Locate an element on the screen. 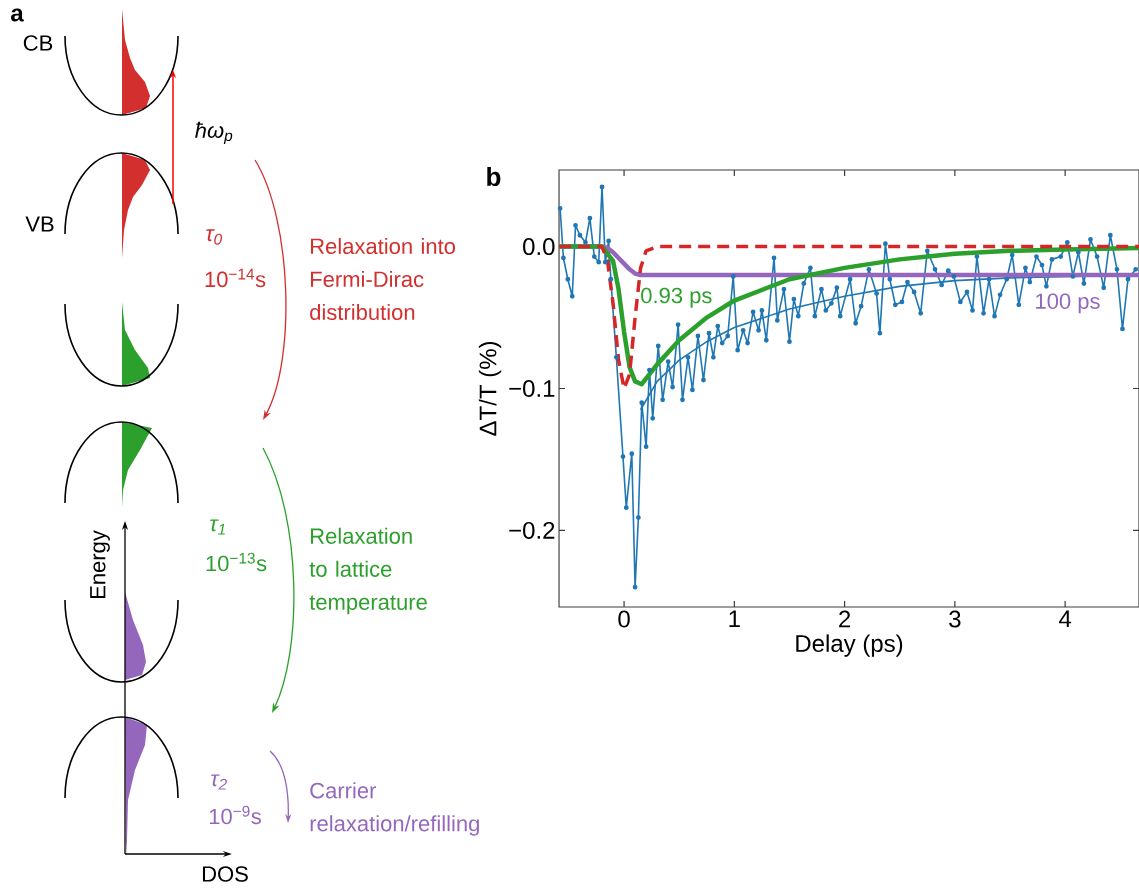 Image resolution: width=1139 pixels, height=889 pixels. y-axis-title: ΔT/T (%) is located at coordinates (490, 388).